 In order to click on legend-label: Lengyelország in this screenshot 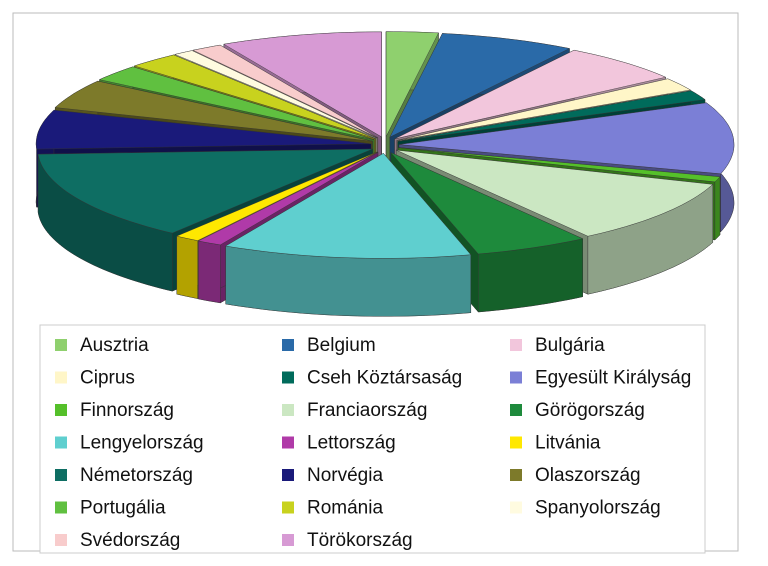, I will do `click(142, 443)`.